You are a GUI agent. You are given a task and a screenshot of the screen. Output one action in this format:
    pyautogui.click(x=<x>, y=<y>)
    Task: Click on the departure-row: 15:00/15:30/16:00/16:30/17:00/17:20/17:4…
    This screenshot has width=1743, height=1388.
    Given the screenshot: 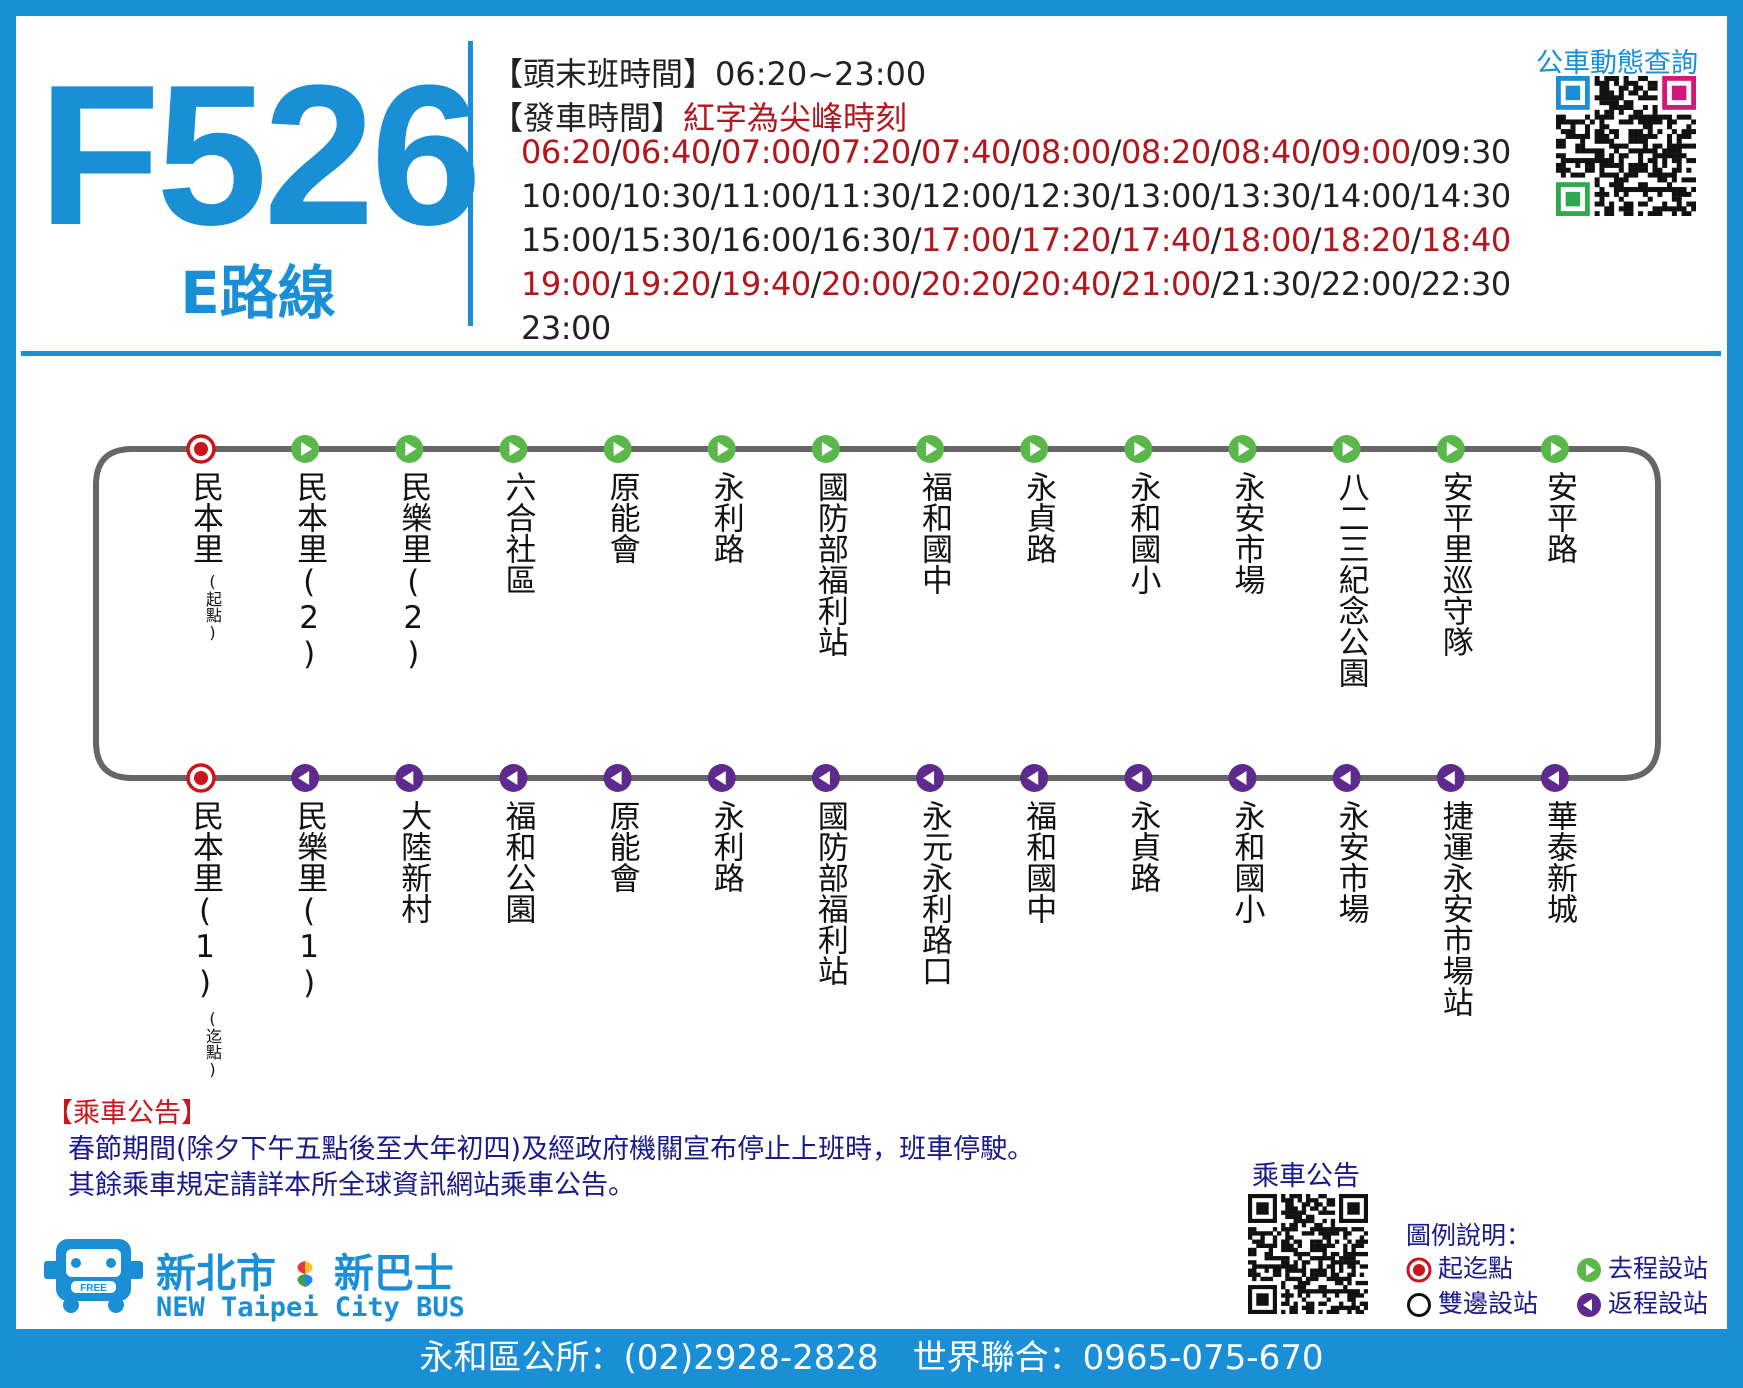 What is the action you would take?
    pyautogui.click(x=1016, y=240)
    